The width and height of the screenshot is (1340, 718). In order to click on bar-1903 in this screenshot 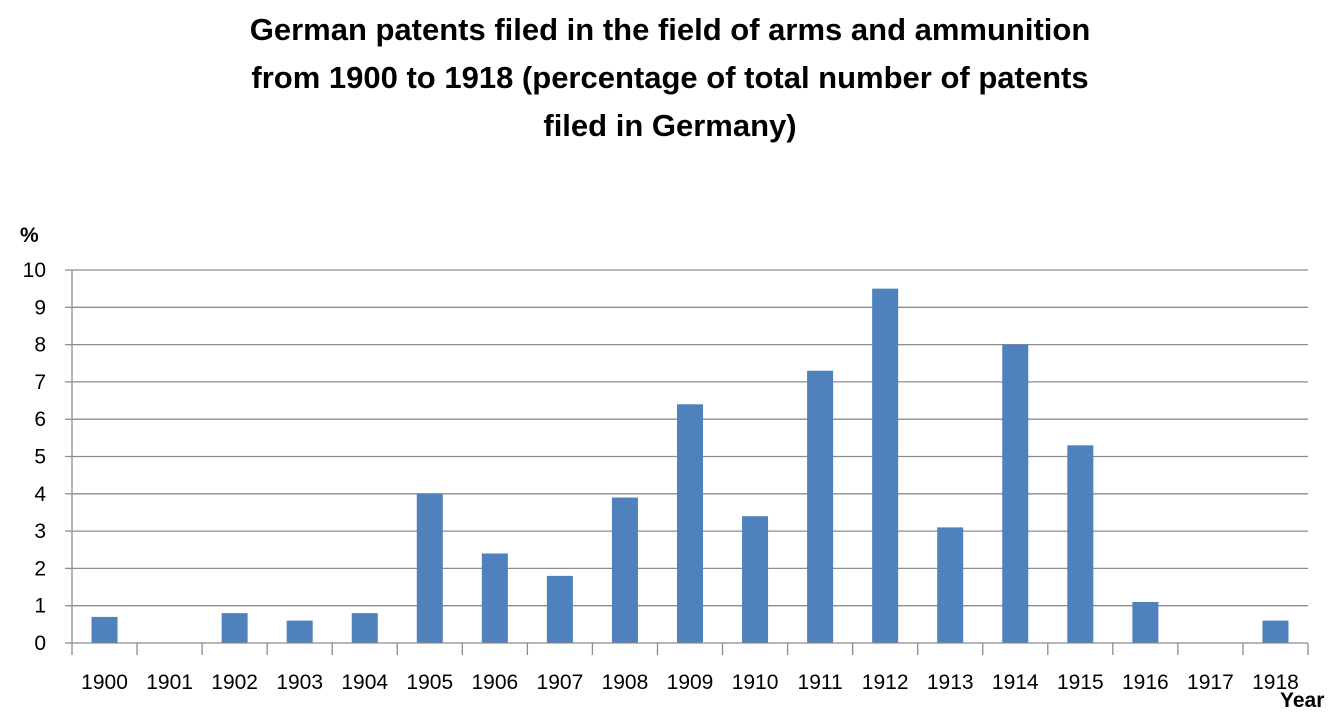, I will do `click(299, 631)`.